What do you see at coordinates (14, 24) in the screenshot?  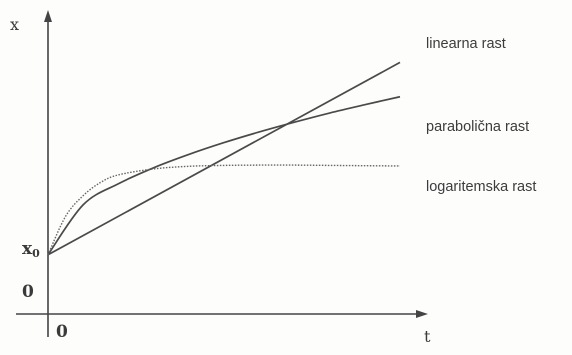 I see `y-axis-label: x` at bounding box center [14, 24].